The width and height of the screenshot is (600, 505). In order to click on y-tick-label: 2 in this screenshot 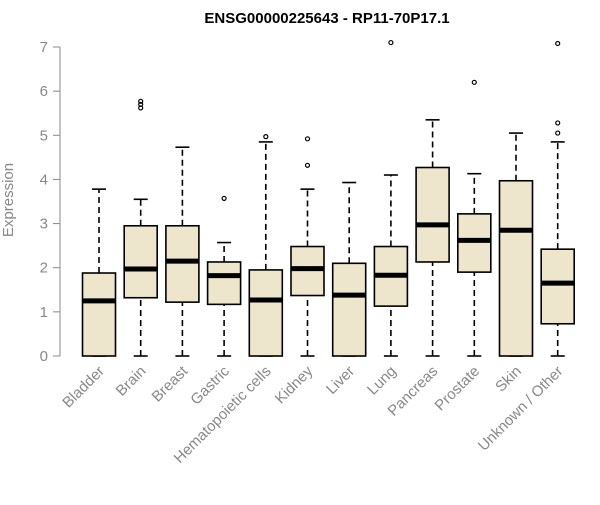, I will do `click(44, 268)`.